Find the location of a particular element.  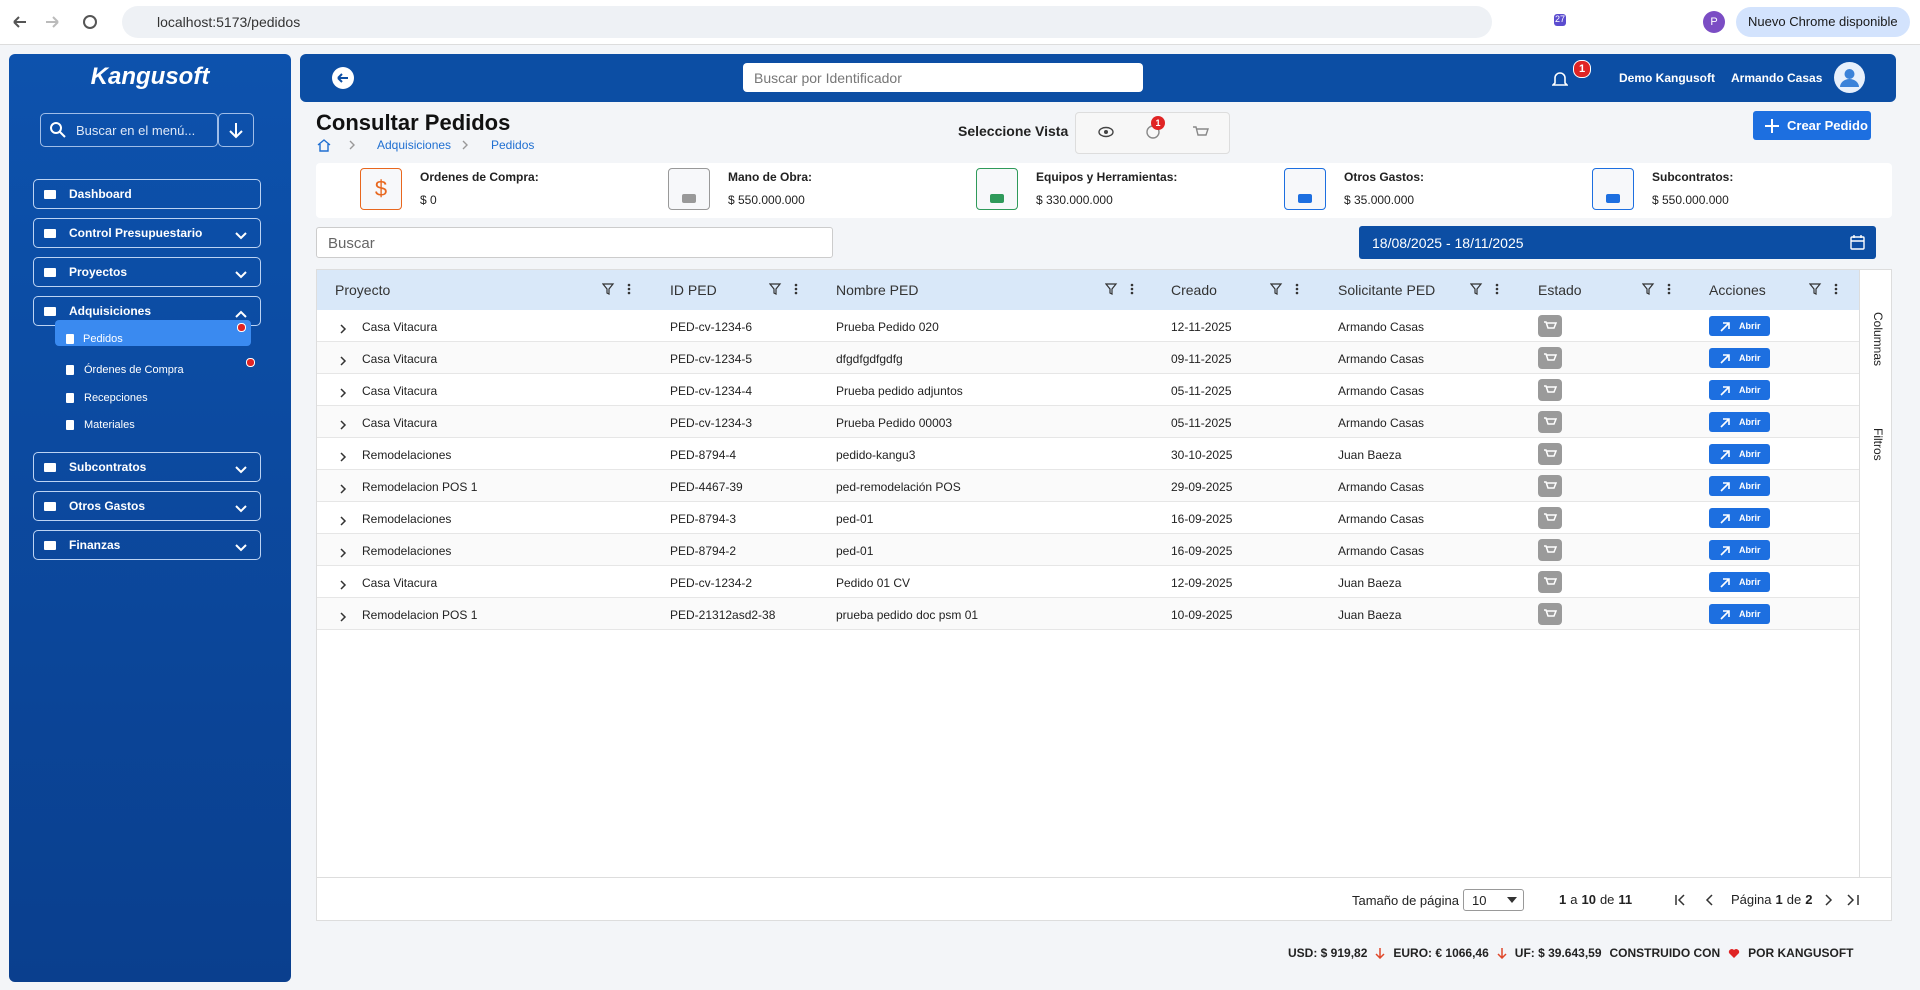

menu-subitem: Órdenes de Compra is located at coordinates (134, 370).